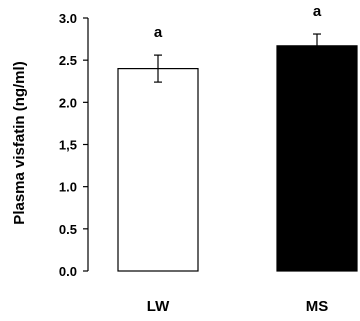  I want to click on y-axis-label: Plasma visfatin (ng/ml), so click(19, 142).